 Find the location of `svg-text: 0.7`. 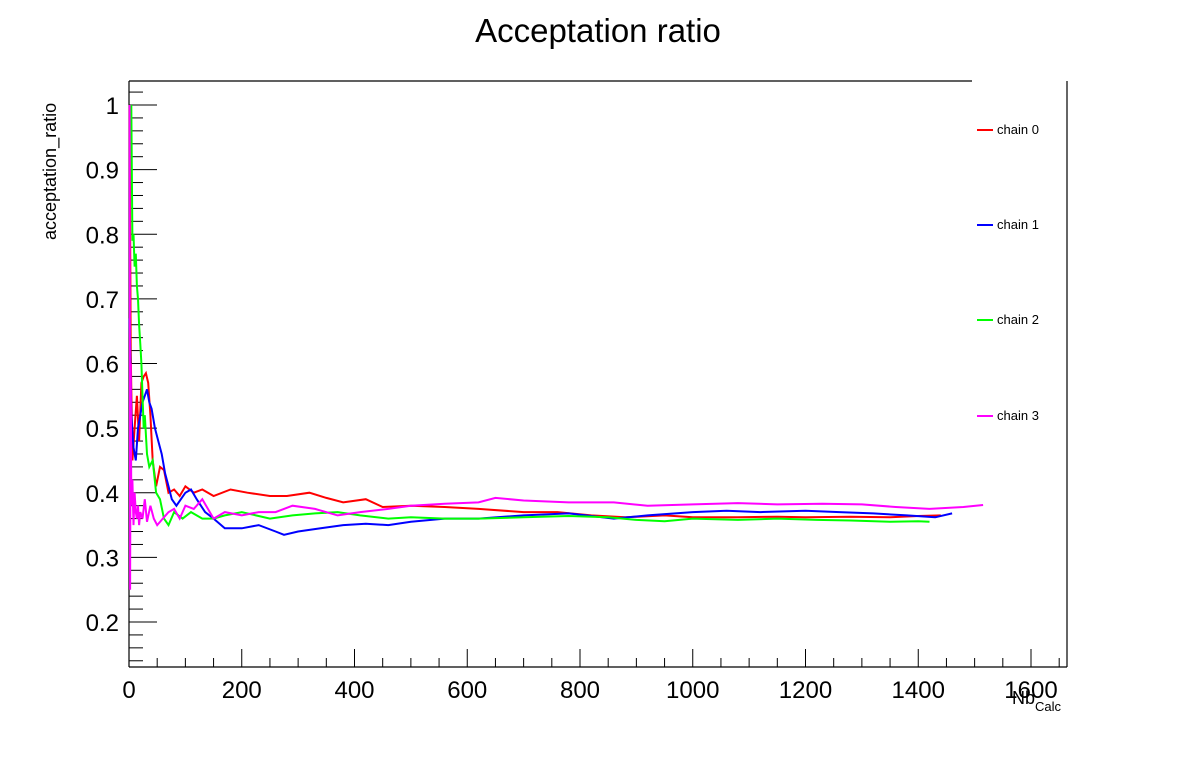

svg-text: 0.7 is located at coordinates (102, 300).